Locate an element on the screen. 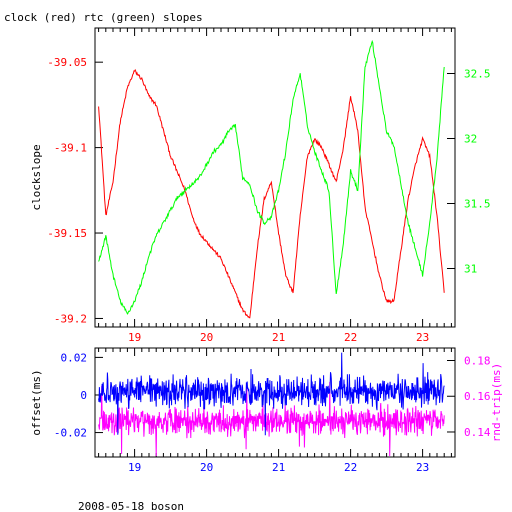 The height and width of the screenshot is (512, 512). footer-label: 2008-05-18 boson is located at coordinates (131, 506).